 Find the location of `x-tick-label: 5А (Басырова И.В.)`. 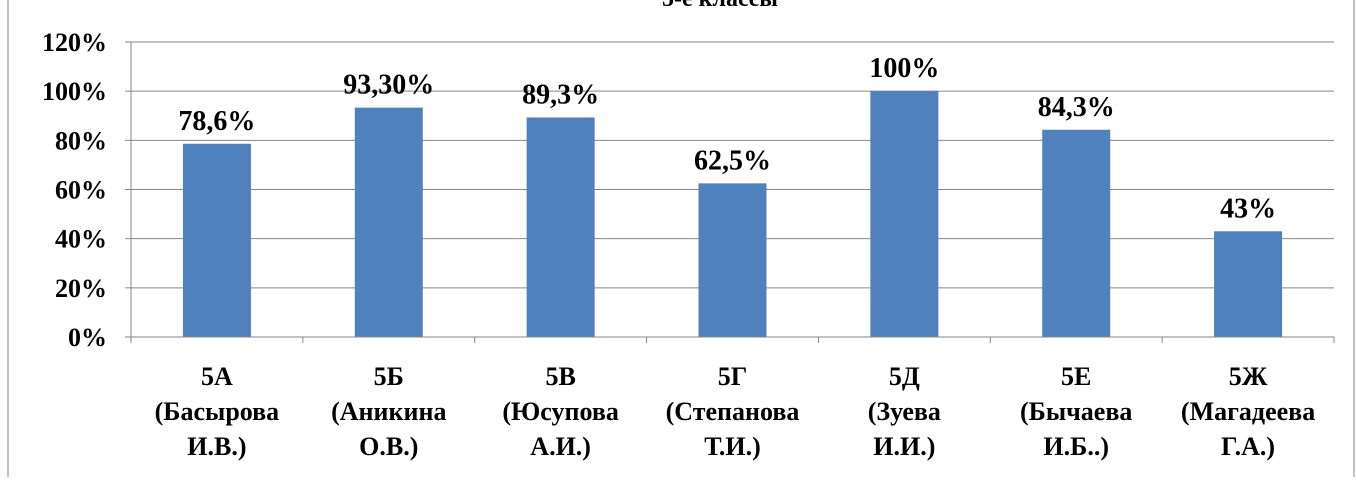

x-tick-label: 5А (Басырова И.В.) is located at coordinates (217, 411).